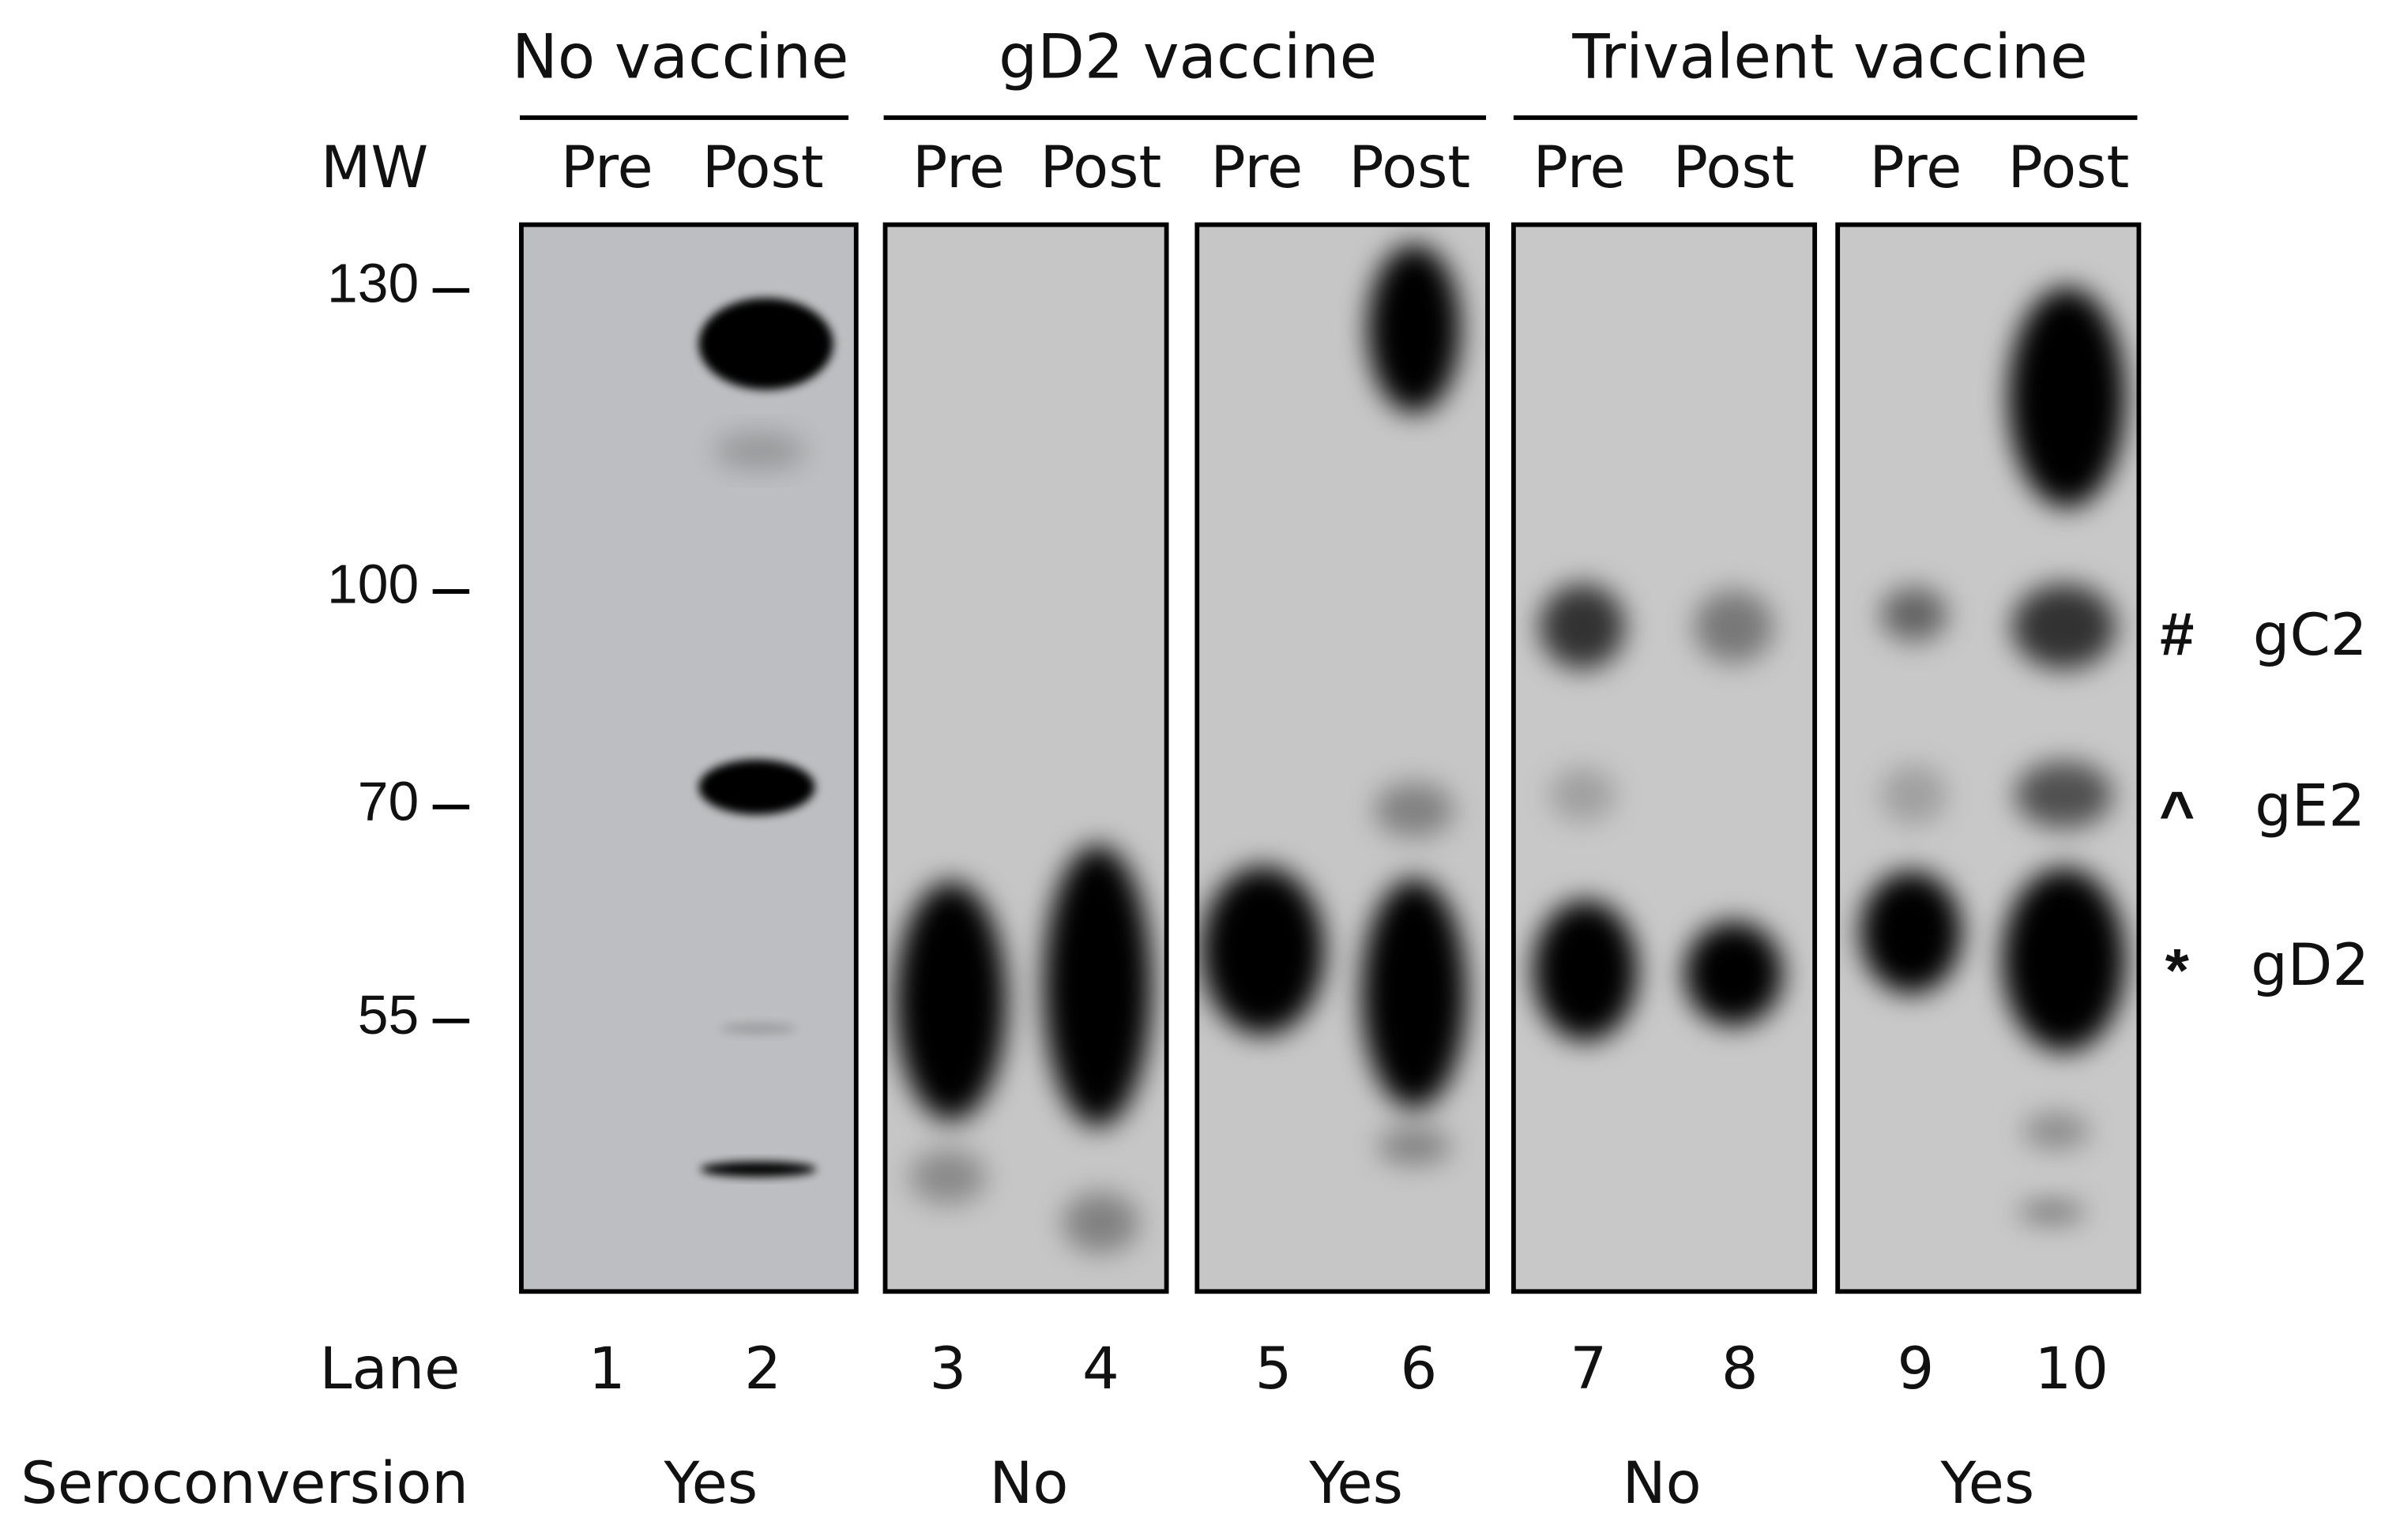  What do you see at coordinates (2310, 635) in the screenshot?
I see `annotation-label: gC2` at bounding box center [2310, 635].